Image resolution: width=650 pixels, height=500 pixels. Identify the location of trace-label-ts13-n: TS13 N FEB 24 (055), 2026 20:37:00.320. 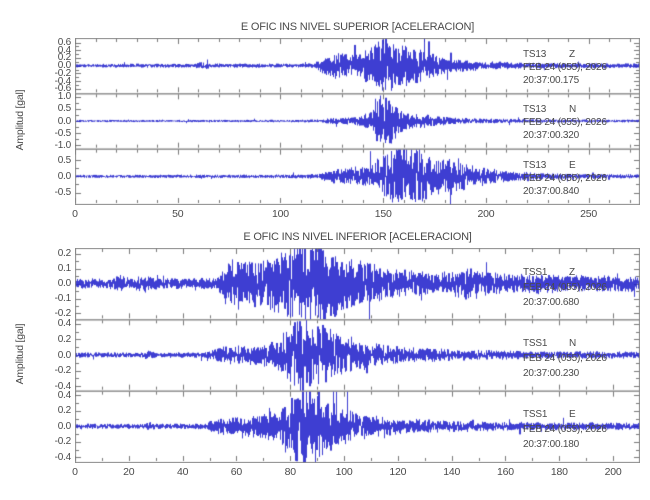
(583, 122).